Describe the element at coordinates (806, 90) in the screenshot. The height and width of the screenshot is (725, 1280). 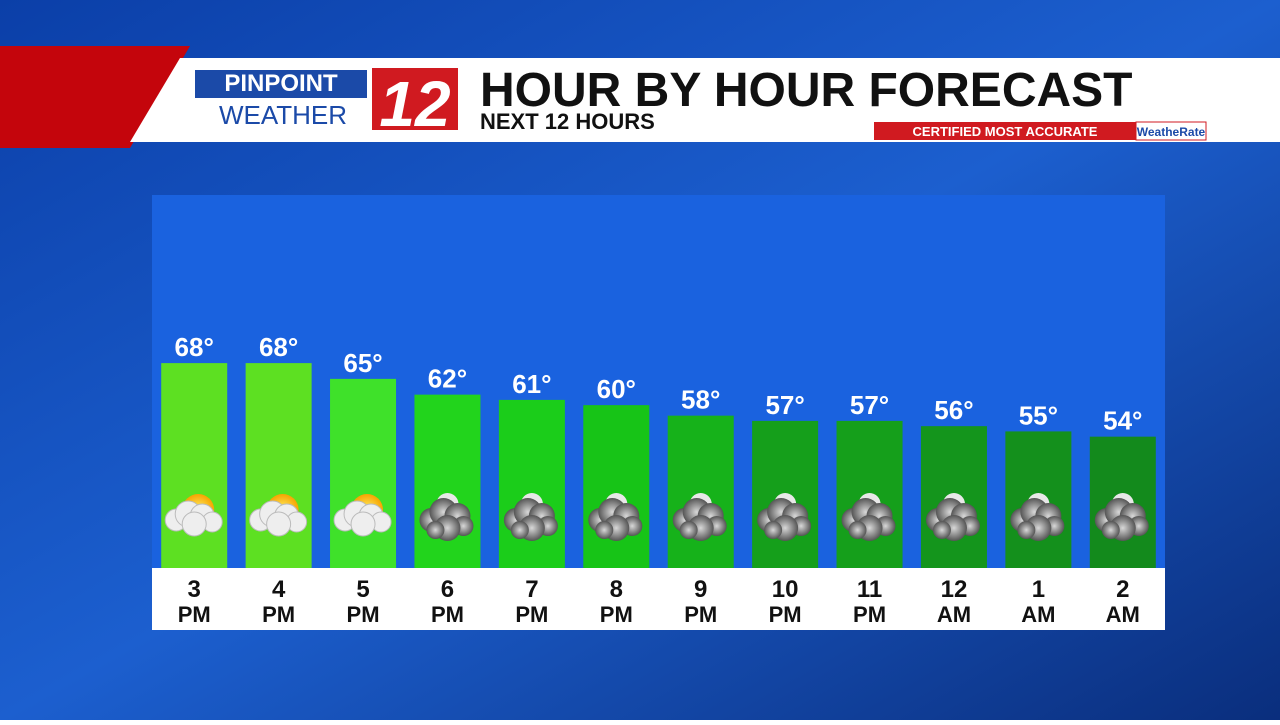
I see `title: HOUR BY HOUR FORECAST` at that location.